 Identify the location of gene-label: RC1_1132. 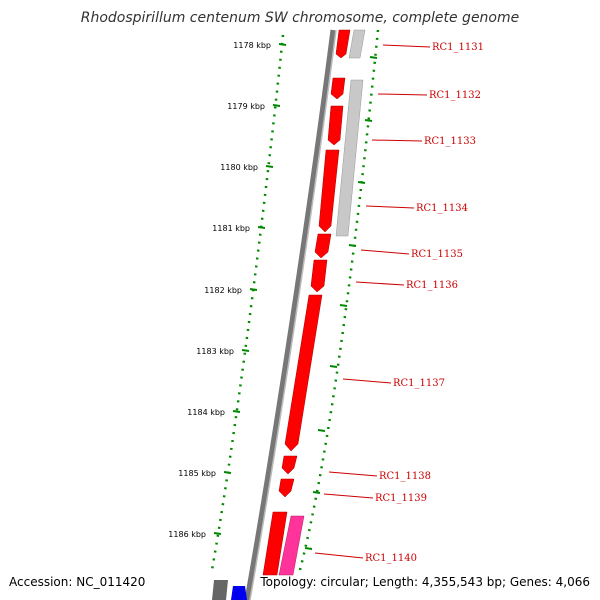
(455, 95).